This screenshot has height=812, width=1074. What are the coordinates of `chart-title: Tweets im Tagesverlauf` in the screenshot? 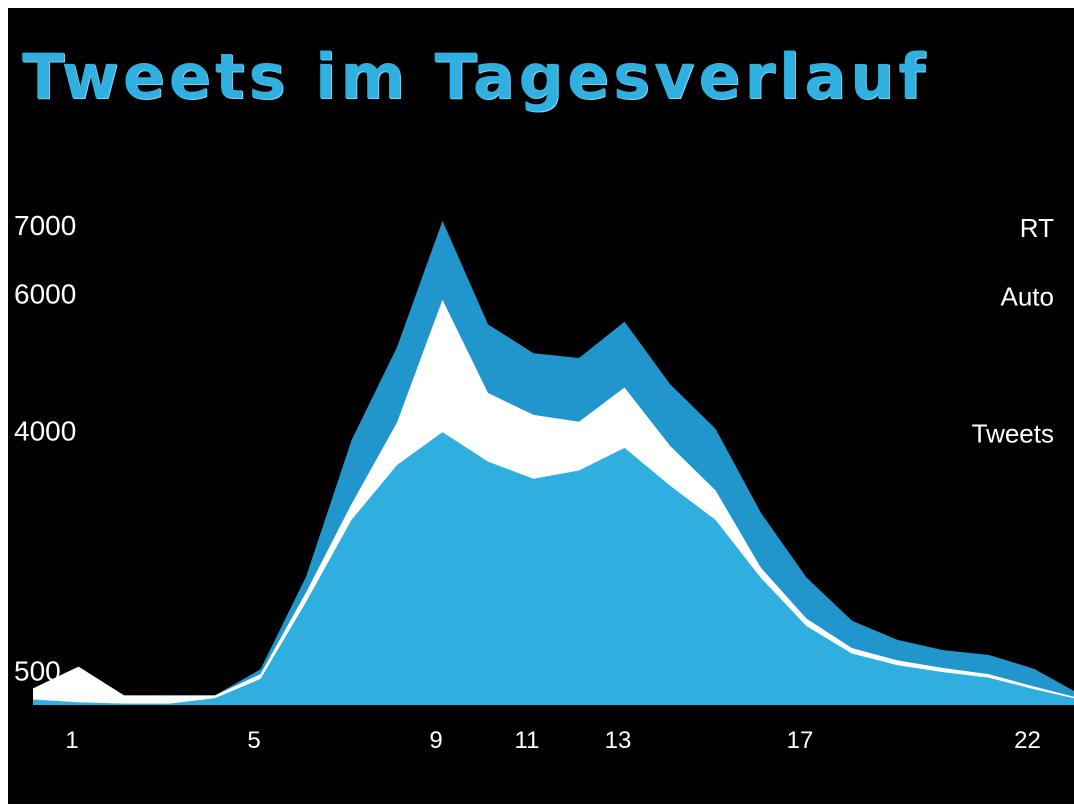 It's located at (476, 76).